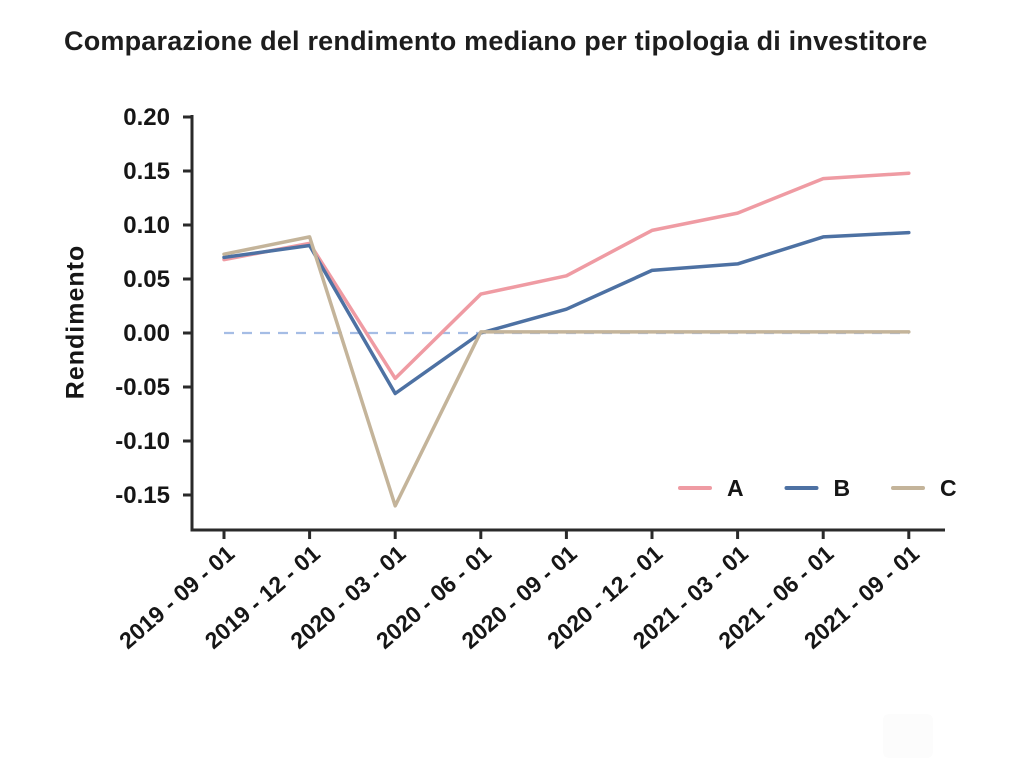  Describe the element at coordinates (146, 279) in the screenshot. I see `y-tick-label: 0.05` at that location.